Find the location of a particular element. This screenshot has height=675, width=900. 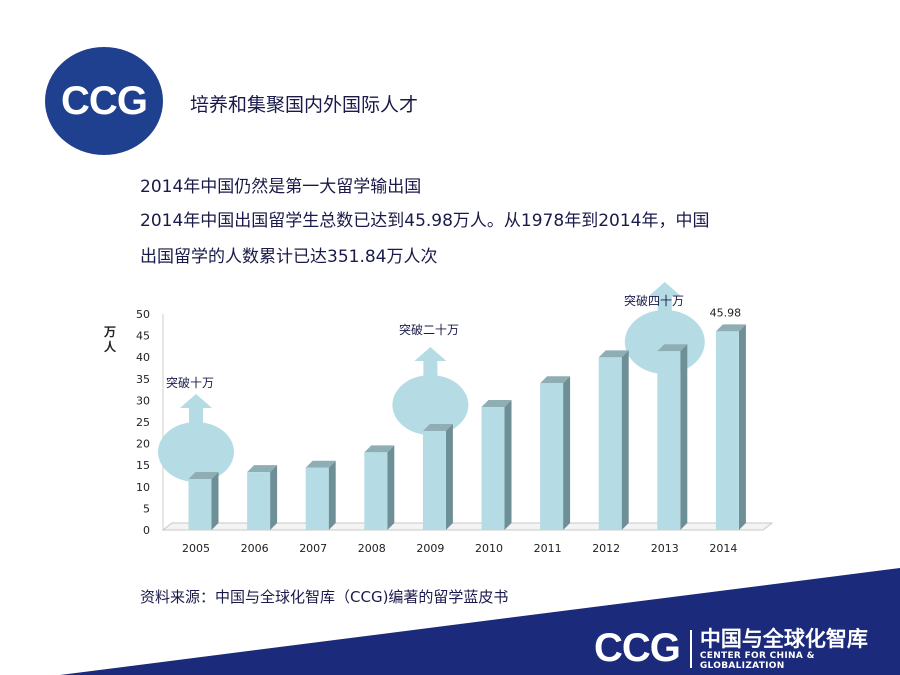

x-tick-label: 2009 is located at coordinates (430, 548).